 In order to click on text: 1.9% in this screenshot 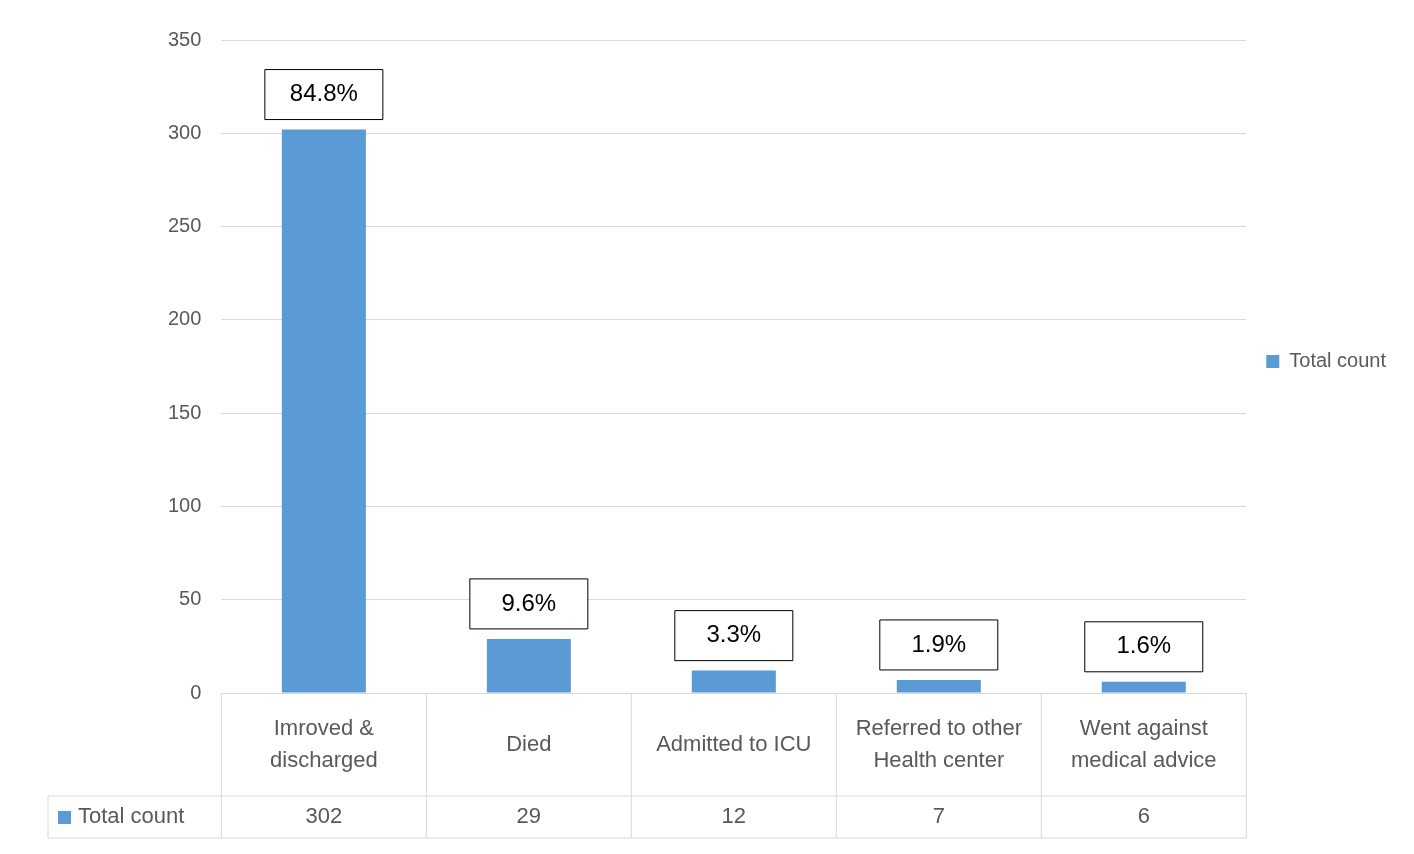, I will do `click(939, 643)`.